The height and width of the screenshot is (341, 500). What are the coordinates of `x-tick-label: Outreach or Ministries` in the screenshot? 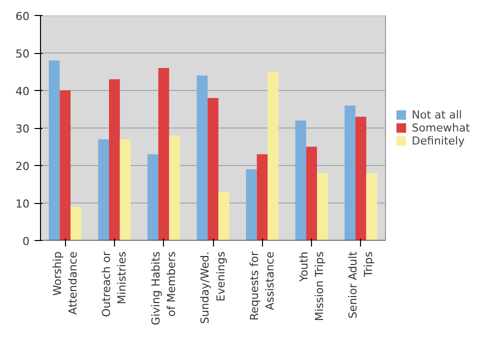 It's located at (114, 284).